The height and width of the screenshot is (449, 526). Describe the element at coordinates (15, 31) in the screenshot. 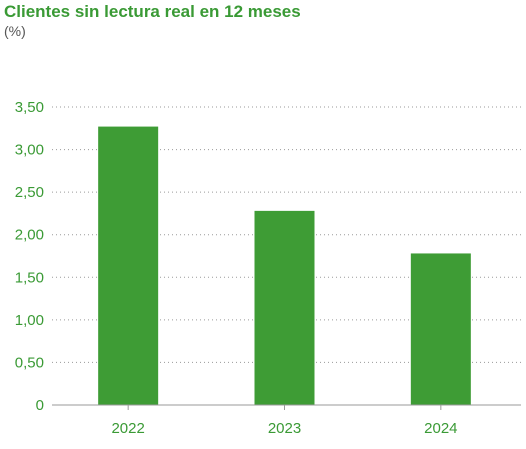

I see `chart-subtitle: (%)` at that location.